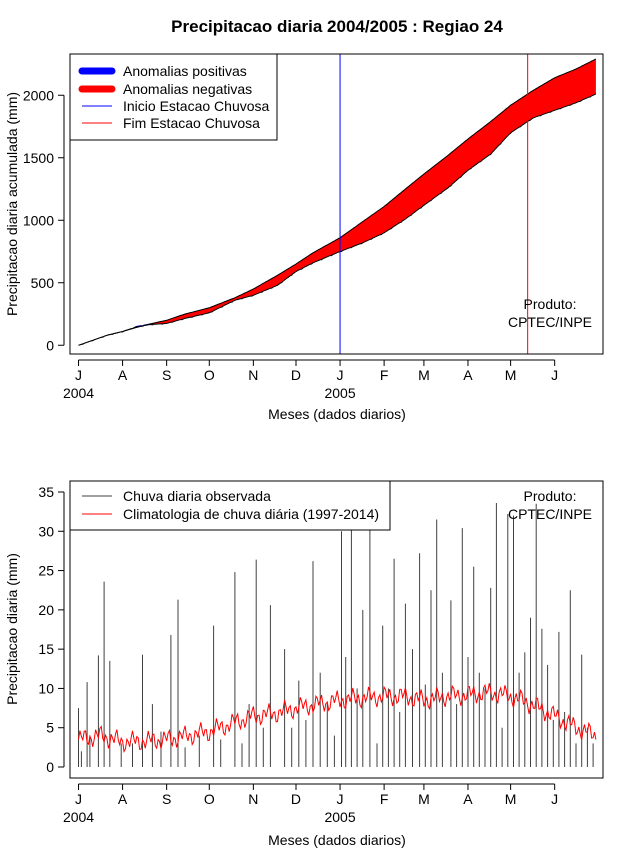  I want to click on bottom-y-axis-label: Precipitacao diaria (mm), so click(12, 629).